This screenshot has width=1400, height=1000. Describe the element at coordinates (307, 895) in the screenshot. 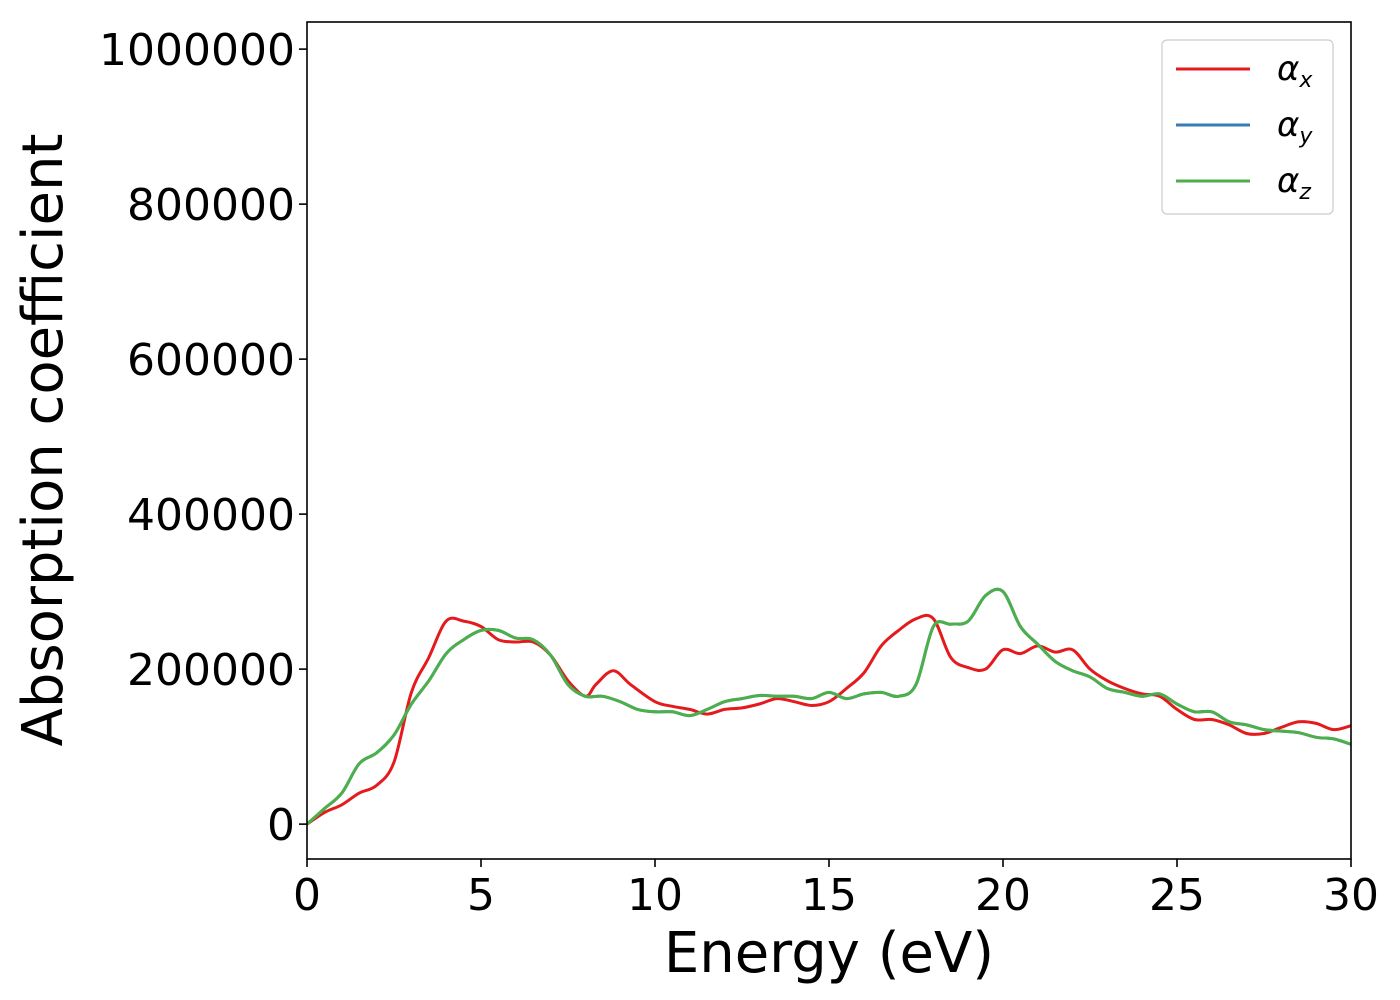

I see `x-tick-label: 0` at that location.